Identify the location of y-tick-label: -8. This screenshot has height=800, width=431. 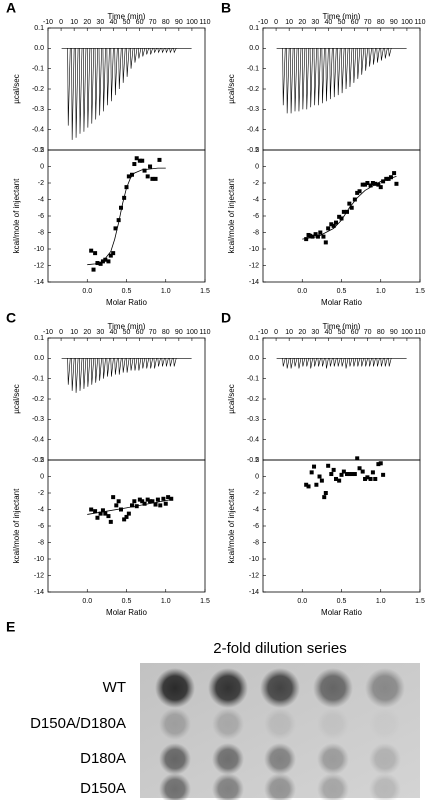
(256, 542).